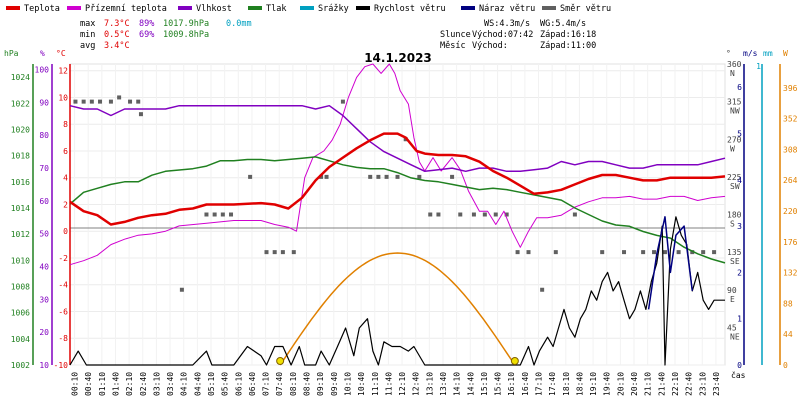  What do you see at coordinates (20, 77) in the screenshot?
I see `pressure-tick-label: 1024` at bounding box center [20, 77].